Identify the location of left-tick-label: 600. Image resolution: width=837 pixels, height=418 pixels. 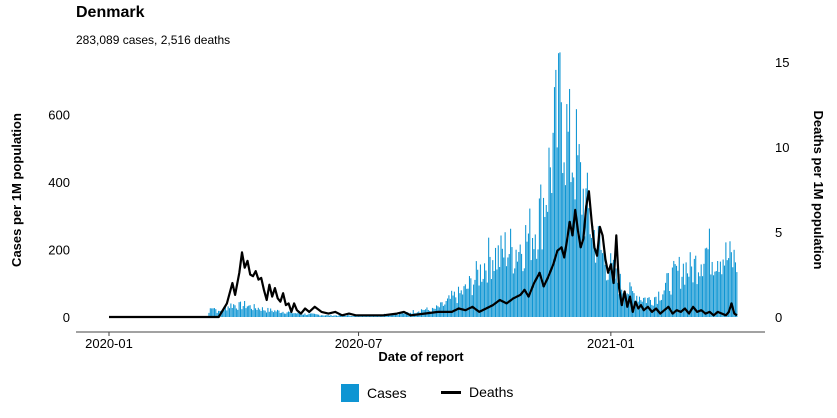
(59, 114).